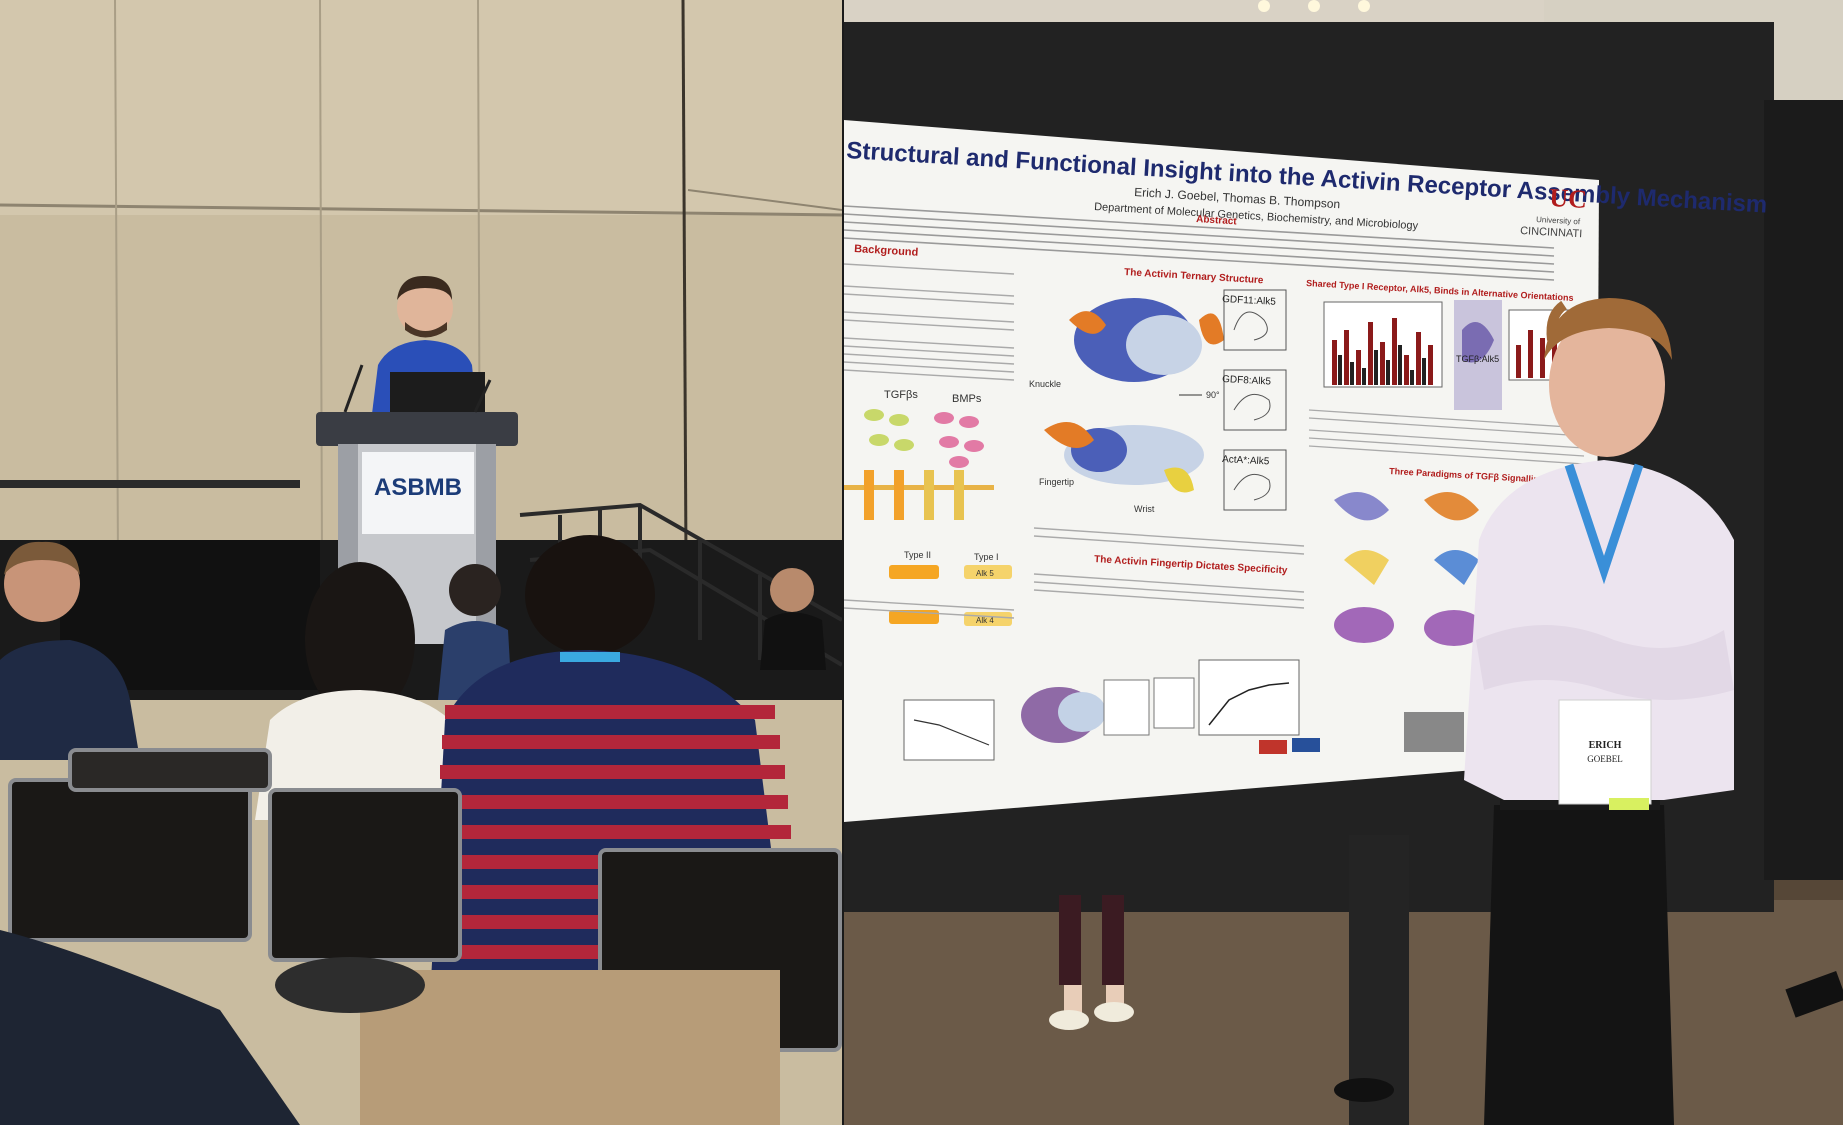 This screenshot has height=1125, width=1843. Describe the element at coordinates (924, 438) in the screenshot. I see `ligand-figure` at that location.